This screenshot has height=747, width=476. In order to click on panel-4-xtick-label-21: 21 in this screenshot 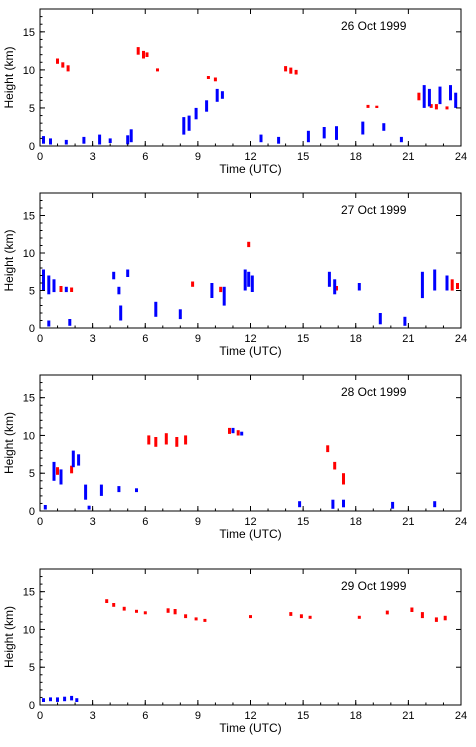, I will do `click(408, 716)`.